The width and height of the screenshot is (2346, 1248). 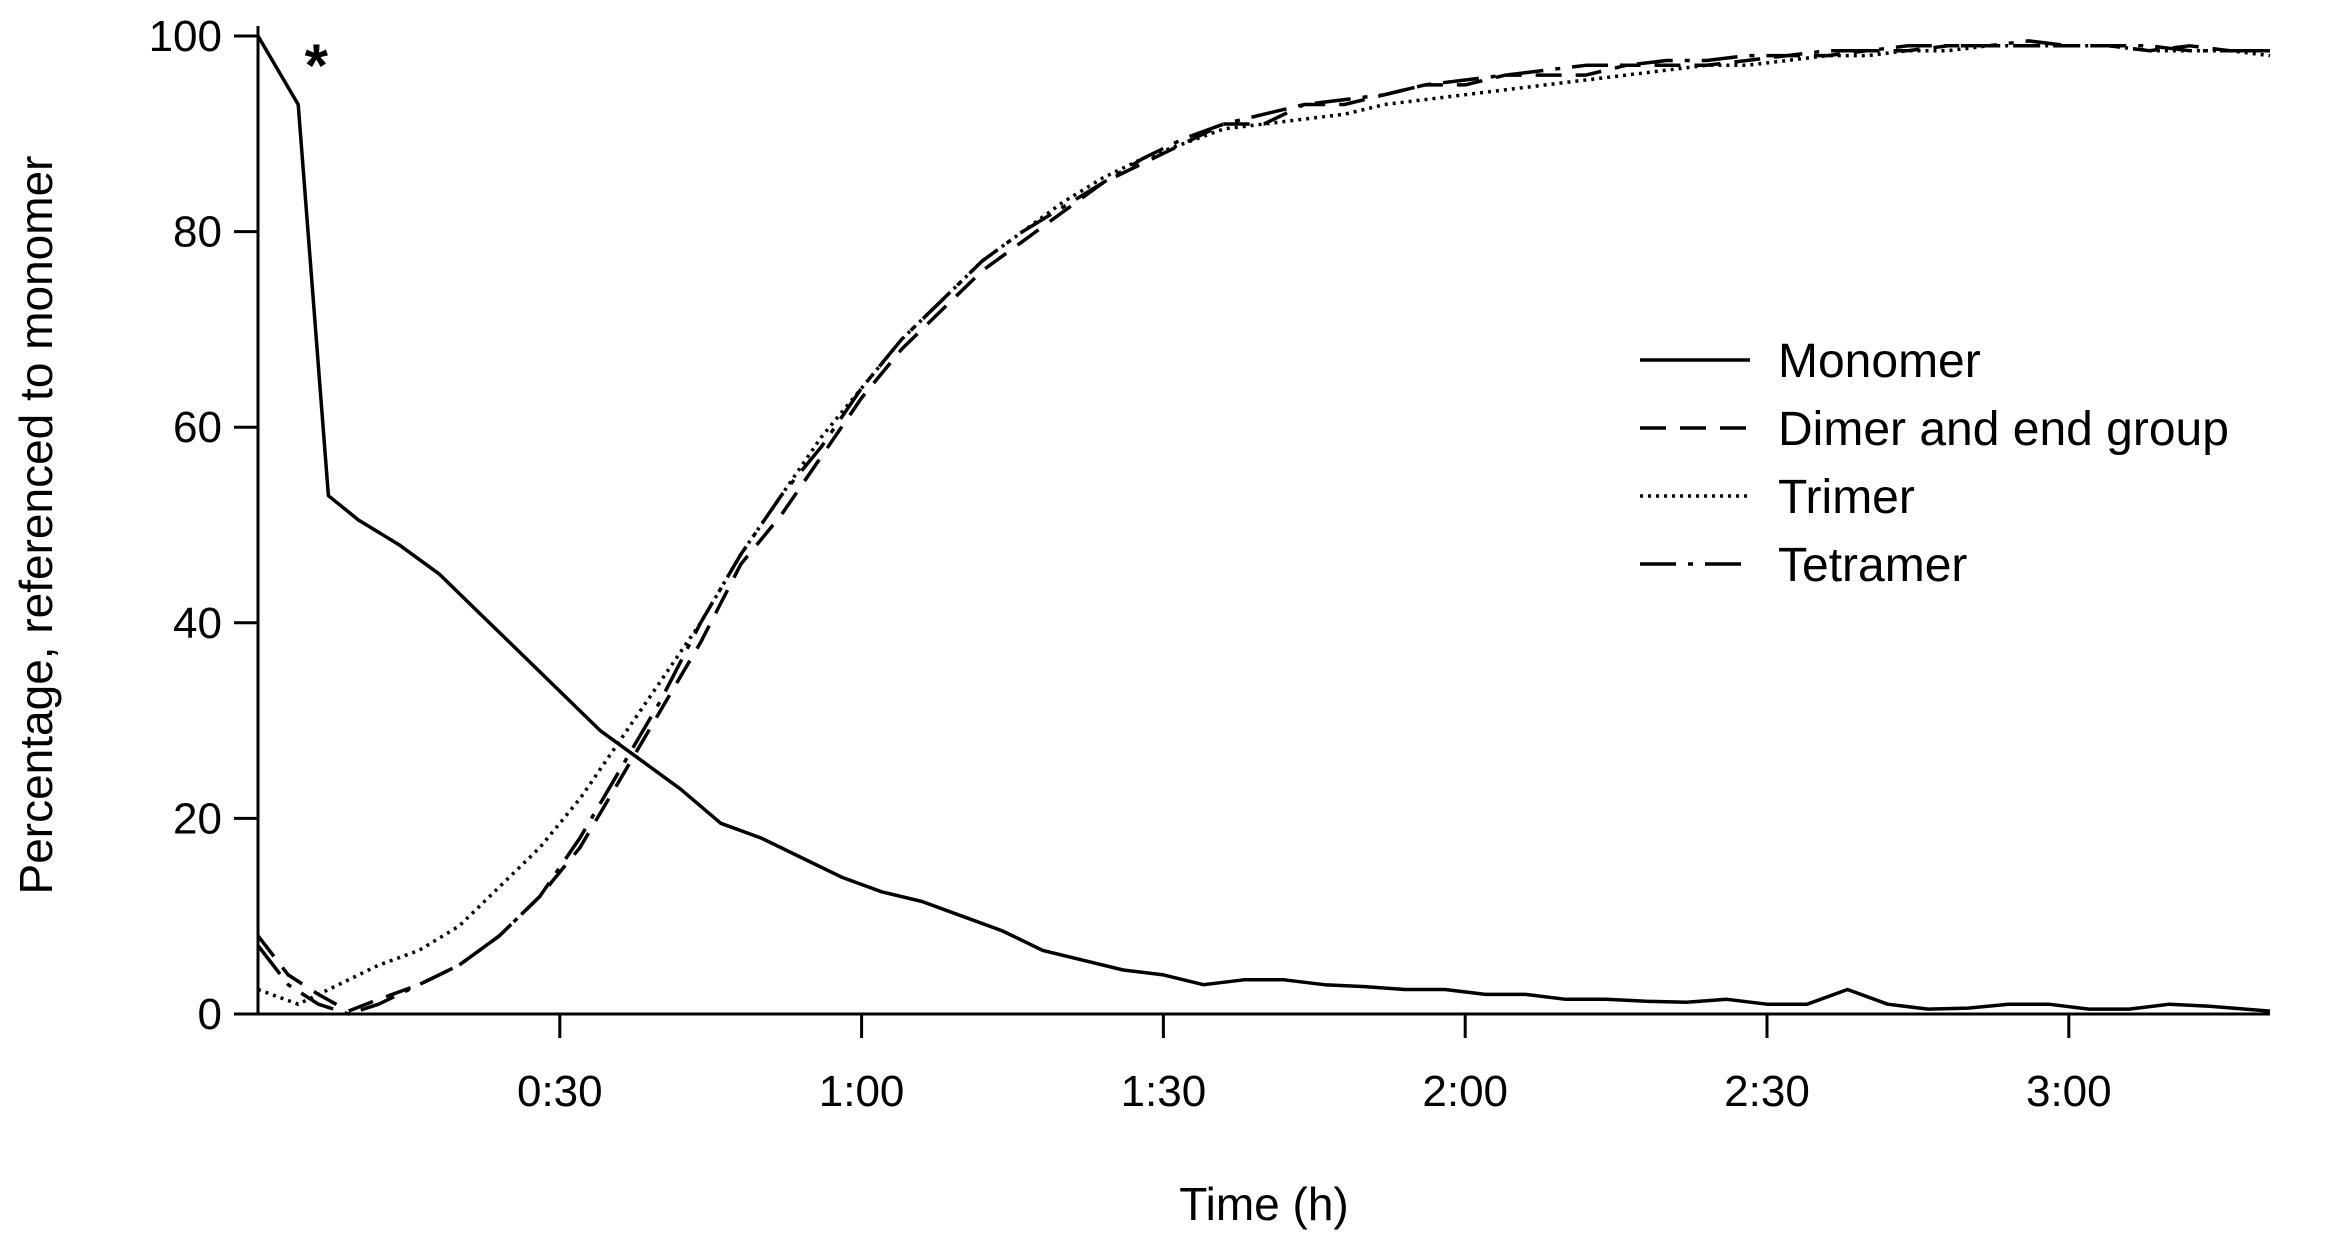 What do you see at coordinates (862, 1091) in the screenshot?
I see `x-tick-label: 1:00` at bounding box center [862, 1091].